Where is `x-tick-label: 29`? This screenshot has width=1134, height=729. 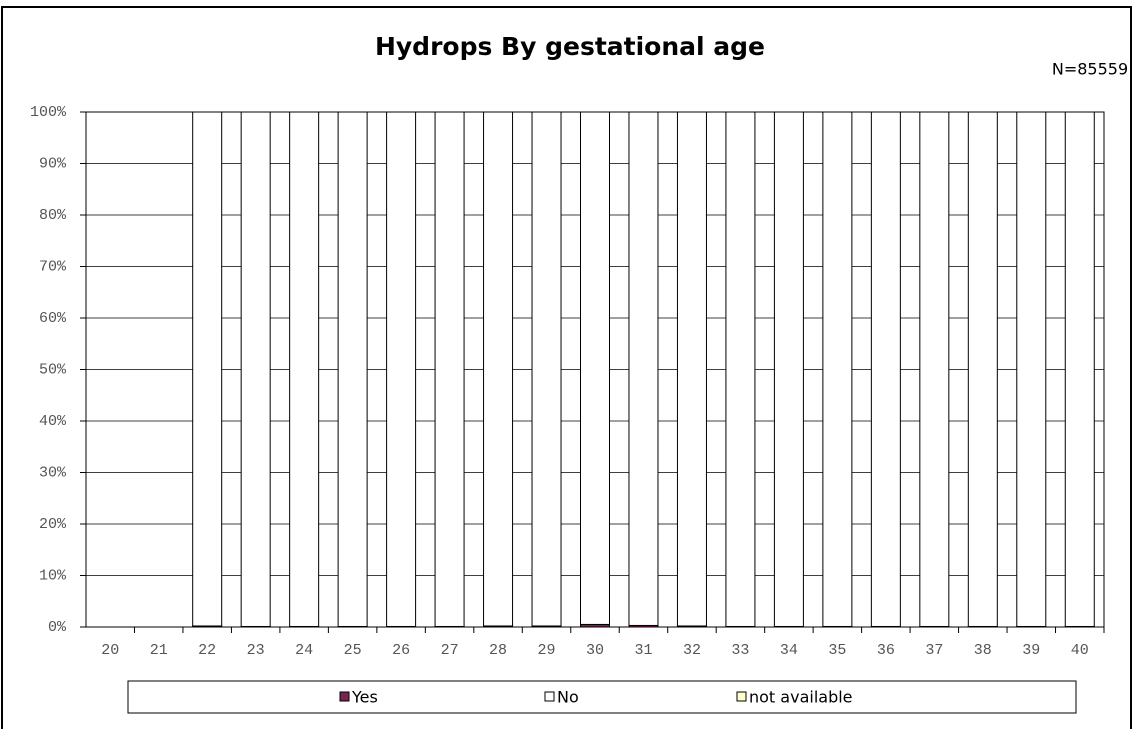
x-tick-label: 29 is located at coordinates (547, 650).